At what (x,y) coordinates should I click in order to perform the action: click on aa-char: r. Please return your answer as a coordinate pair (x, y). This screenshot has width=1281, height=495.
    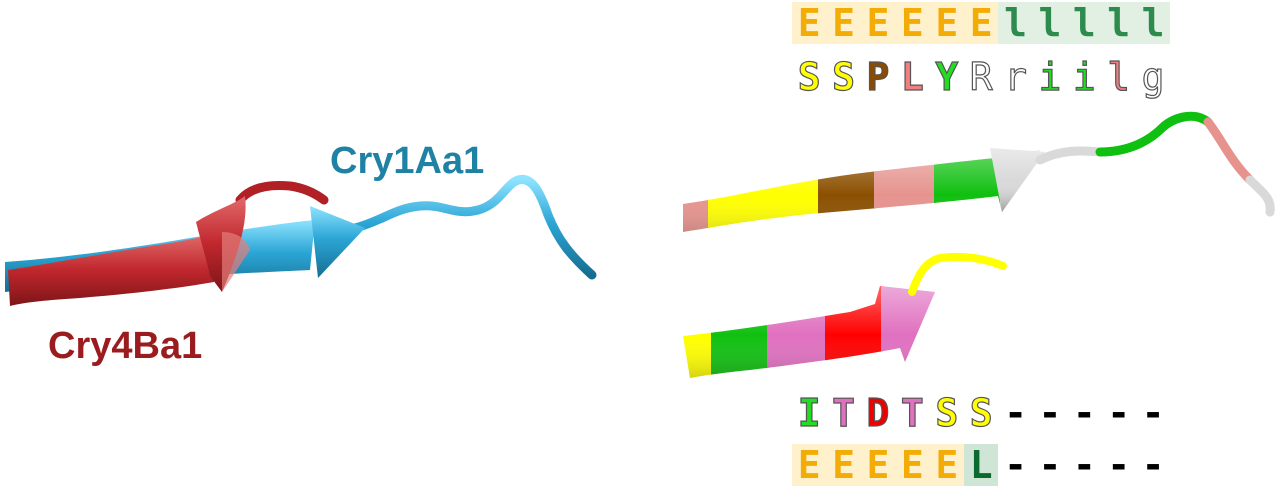
    Looking at the image, I should click on (1015, 77).